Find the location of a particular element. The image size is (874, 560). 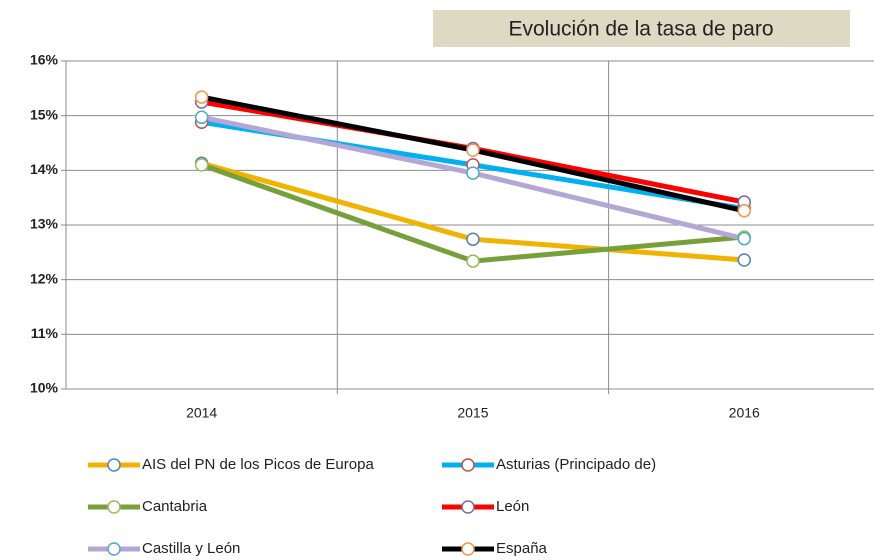

legend-label: AIS del PN de los Picos de Europa is located at coordinates (258, 464).